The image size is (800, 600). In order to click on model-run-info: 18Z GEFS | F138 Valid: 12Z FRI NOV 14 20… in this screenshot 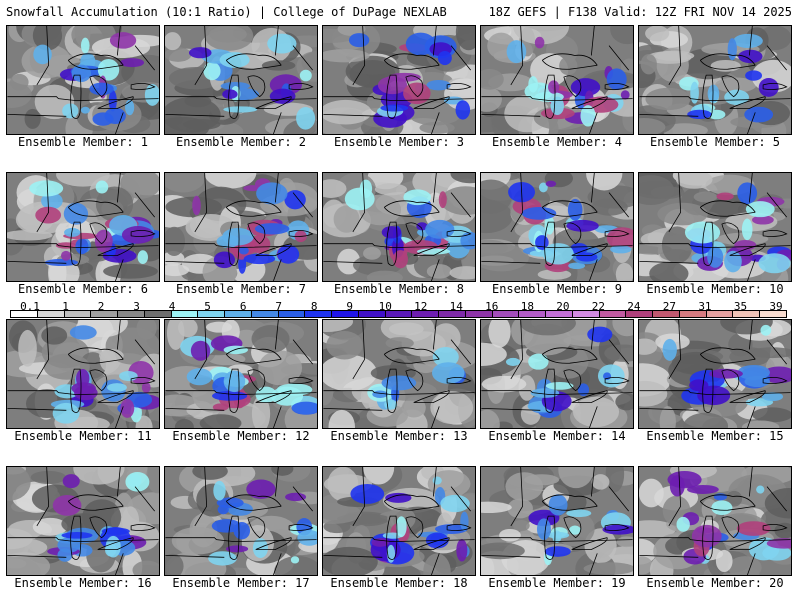, I will do `click(640, 12)`.